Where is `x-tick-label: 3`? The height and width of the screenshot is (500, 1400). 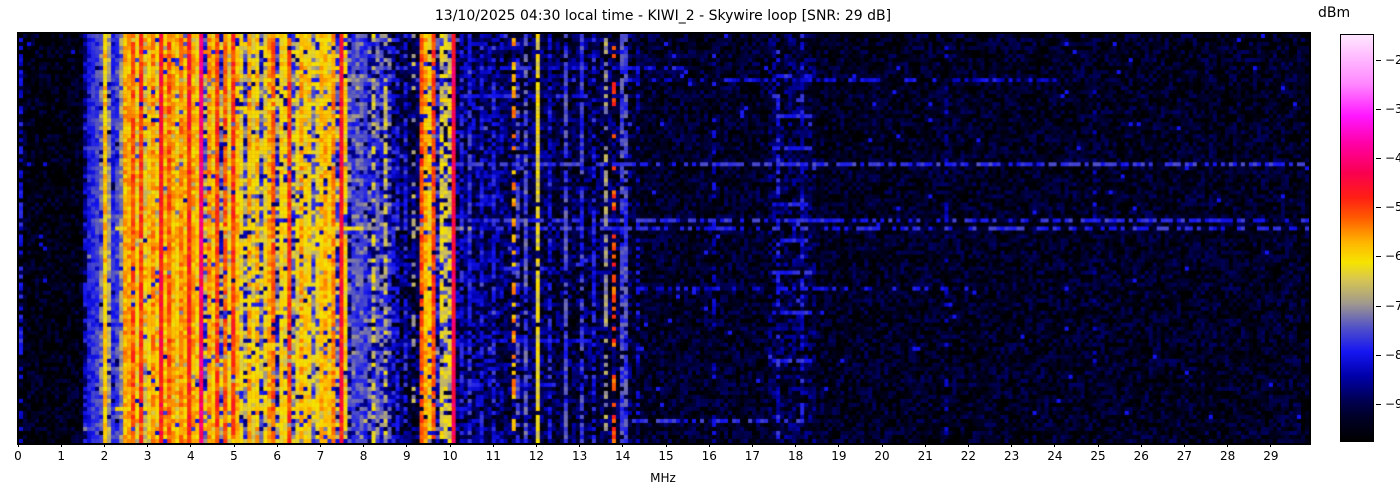
x-tick-label: 3 is located at coordinates (147, 456).